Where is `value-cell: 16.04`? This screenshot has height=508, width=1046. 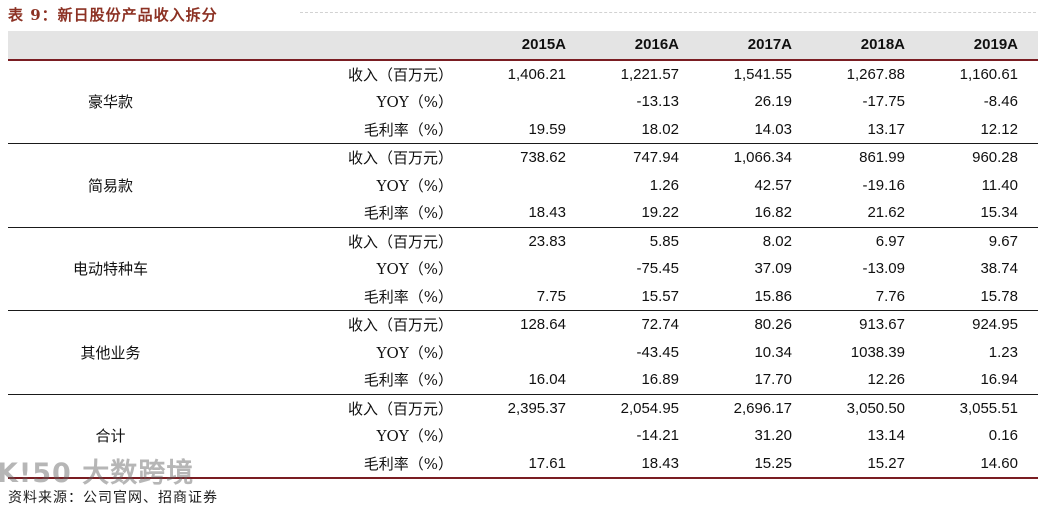 value-cell: 16.04 is located at coordinates (509, 380).